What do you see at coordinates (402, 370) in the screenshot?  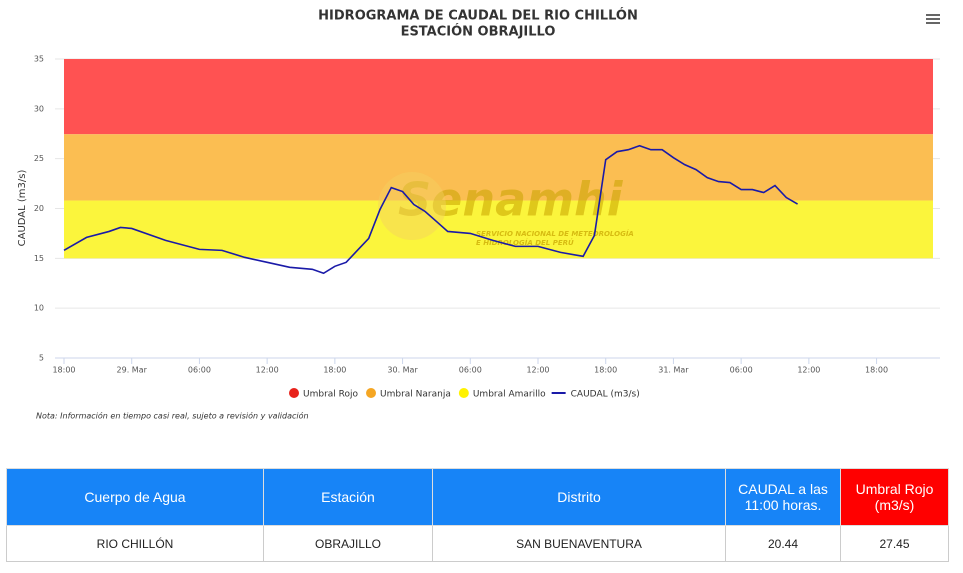 I see `x-tick-label: 30. Mar` at bounding box center [402, 370].